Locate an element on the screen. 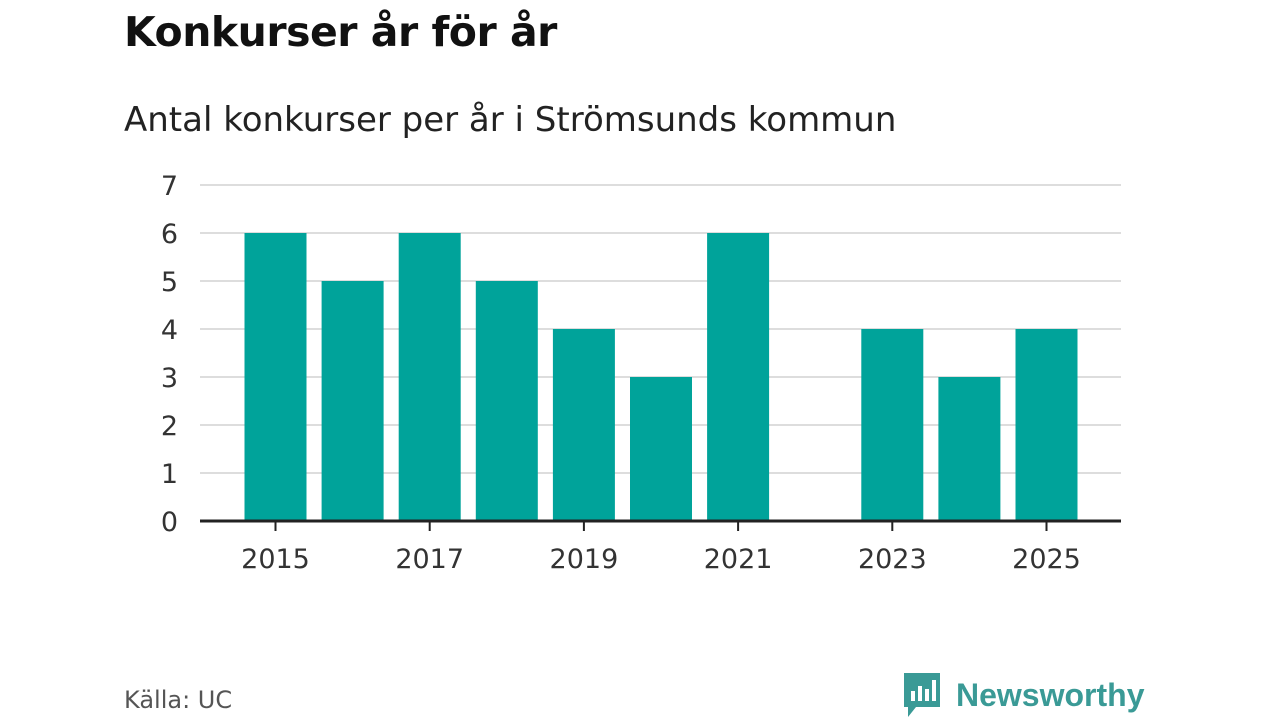  y-tick-label: 1 is located at coordinates (169, 474).